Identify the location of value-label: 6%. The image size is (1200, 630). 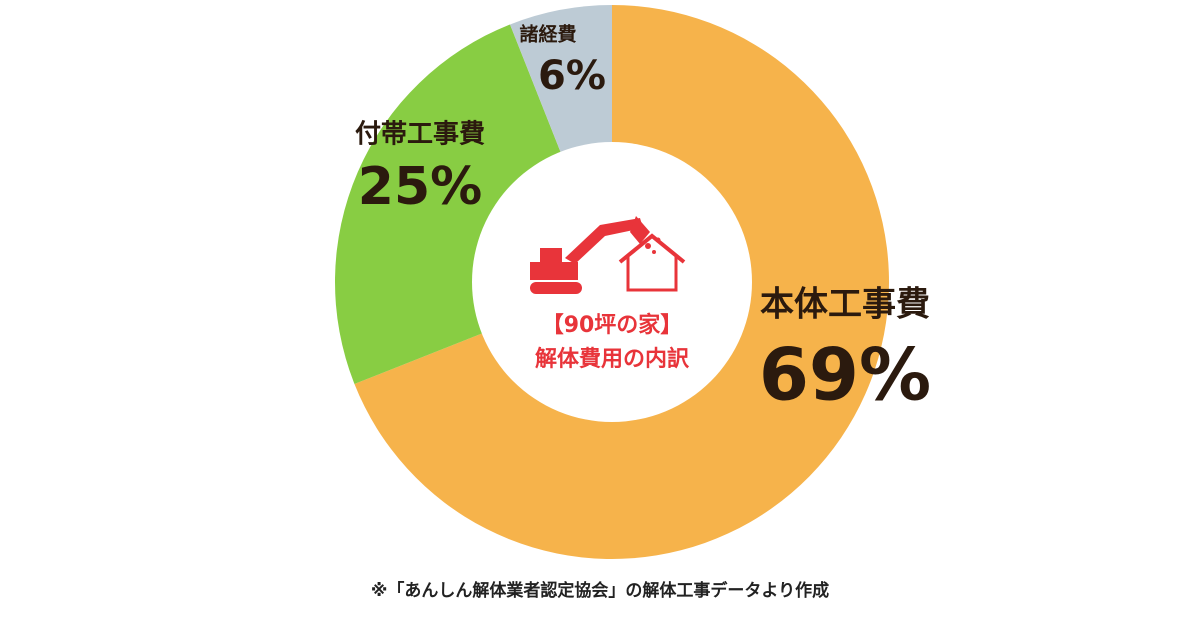
(572, 76).